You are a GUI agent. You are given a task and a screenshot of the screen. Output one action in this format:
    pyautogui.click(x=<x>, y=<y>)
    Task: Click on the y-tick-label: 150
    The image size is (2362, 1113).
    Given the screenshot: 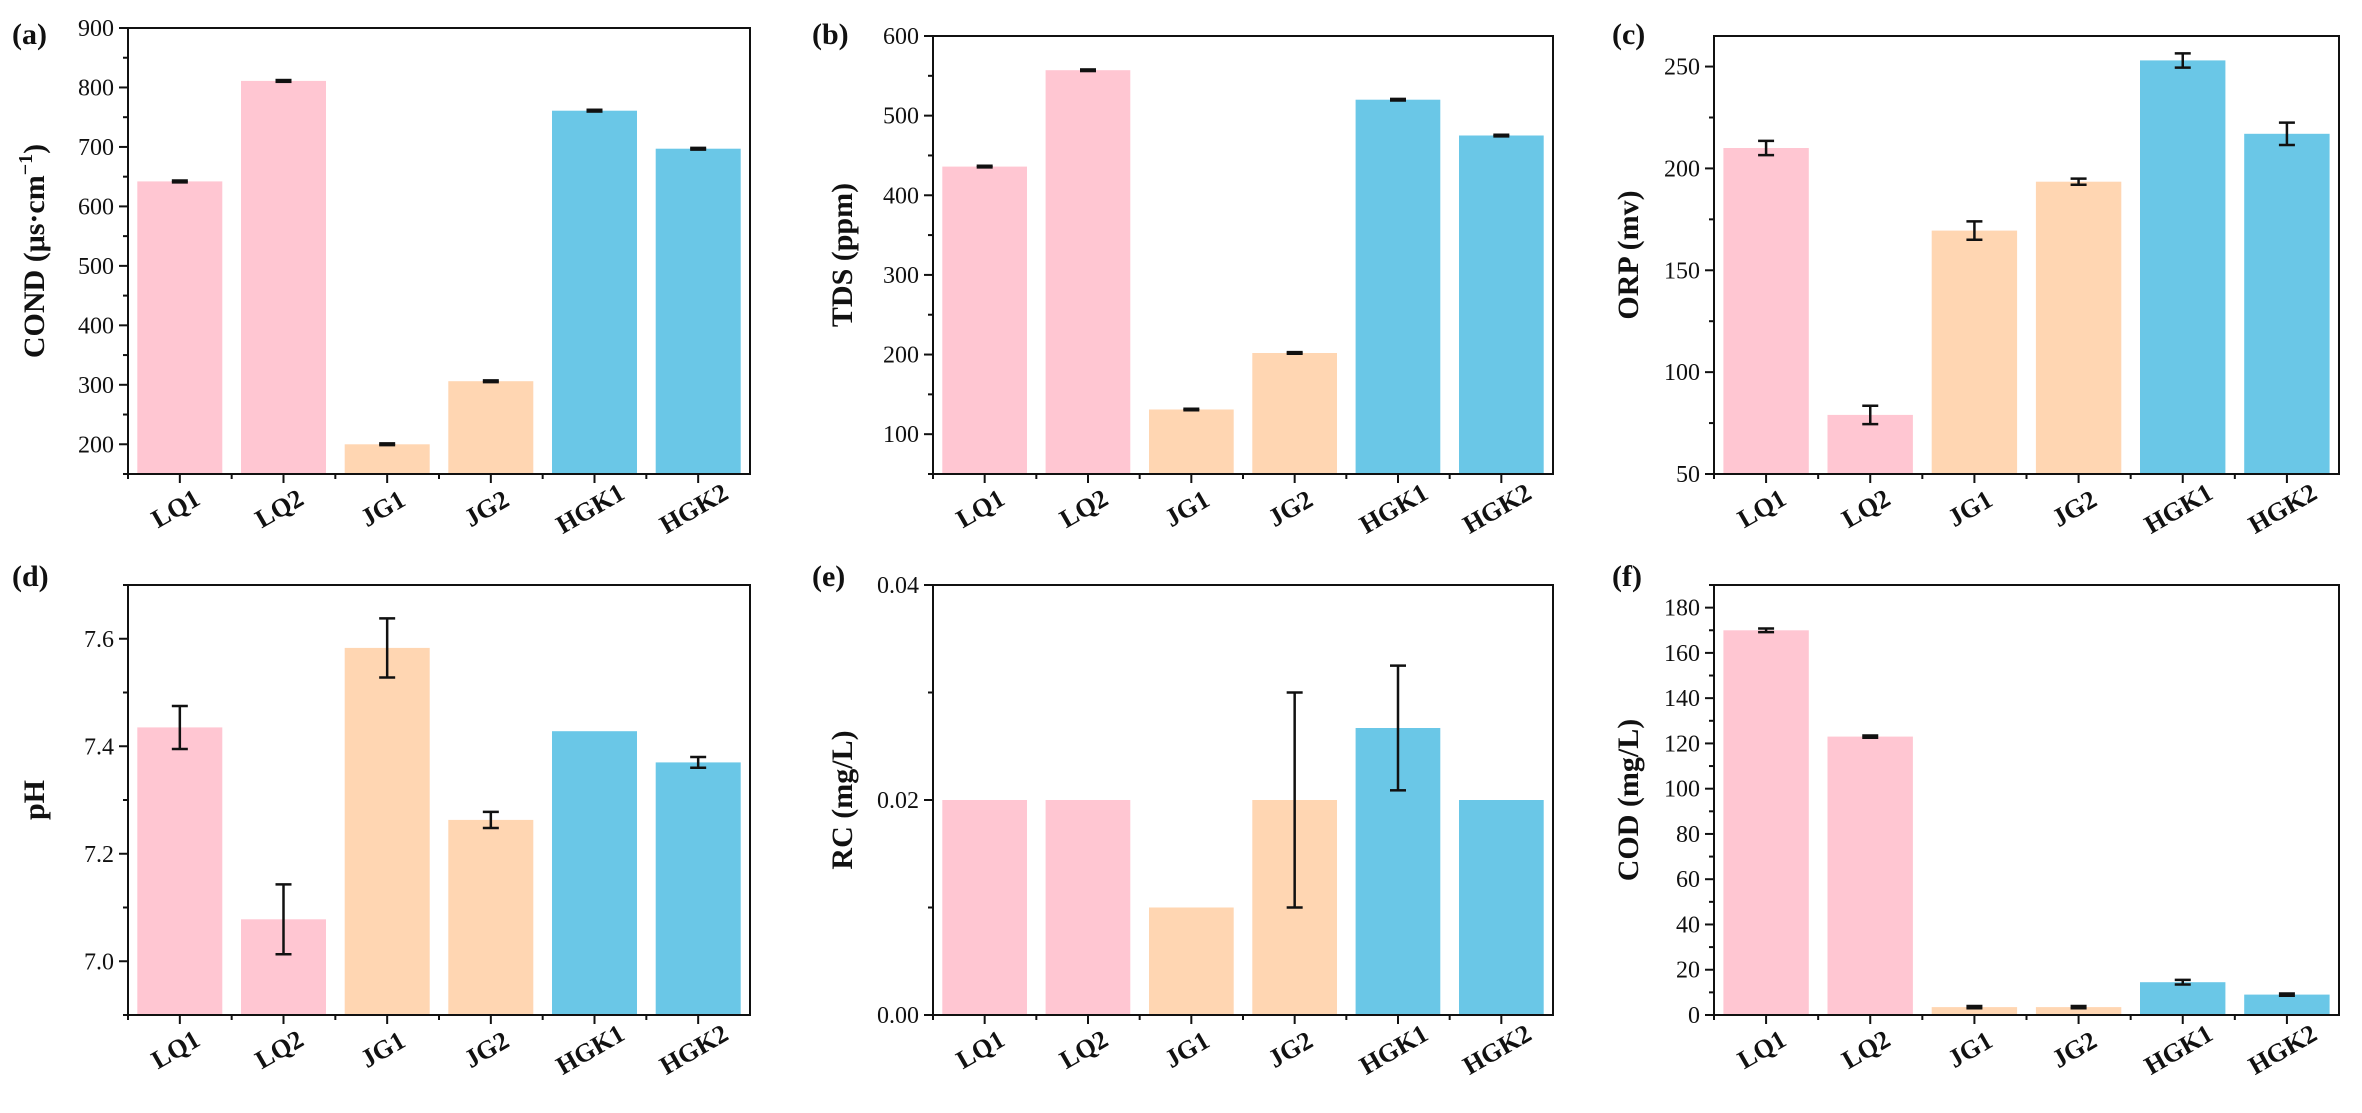 What is the action you would take?
    pyautogui.click(x=1682, y=271)
    